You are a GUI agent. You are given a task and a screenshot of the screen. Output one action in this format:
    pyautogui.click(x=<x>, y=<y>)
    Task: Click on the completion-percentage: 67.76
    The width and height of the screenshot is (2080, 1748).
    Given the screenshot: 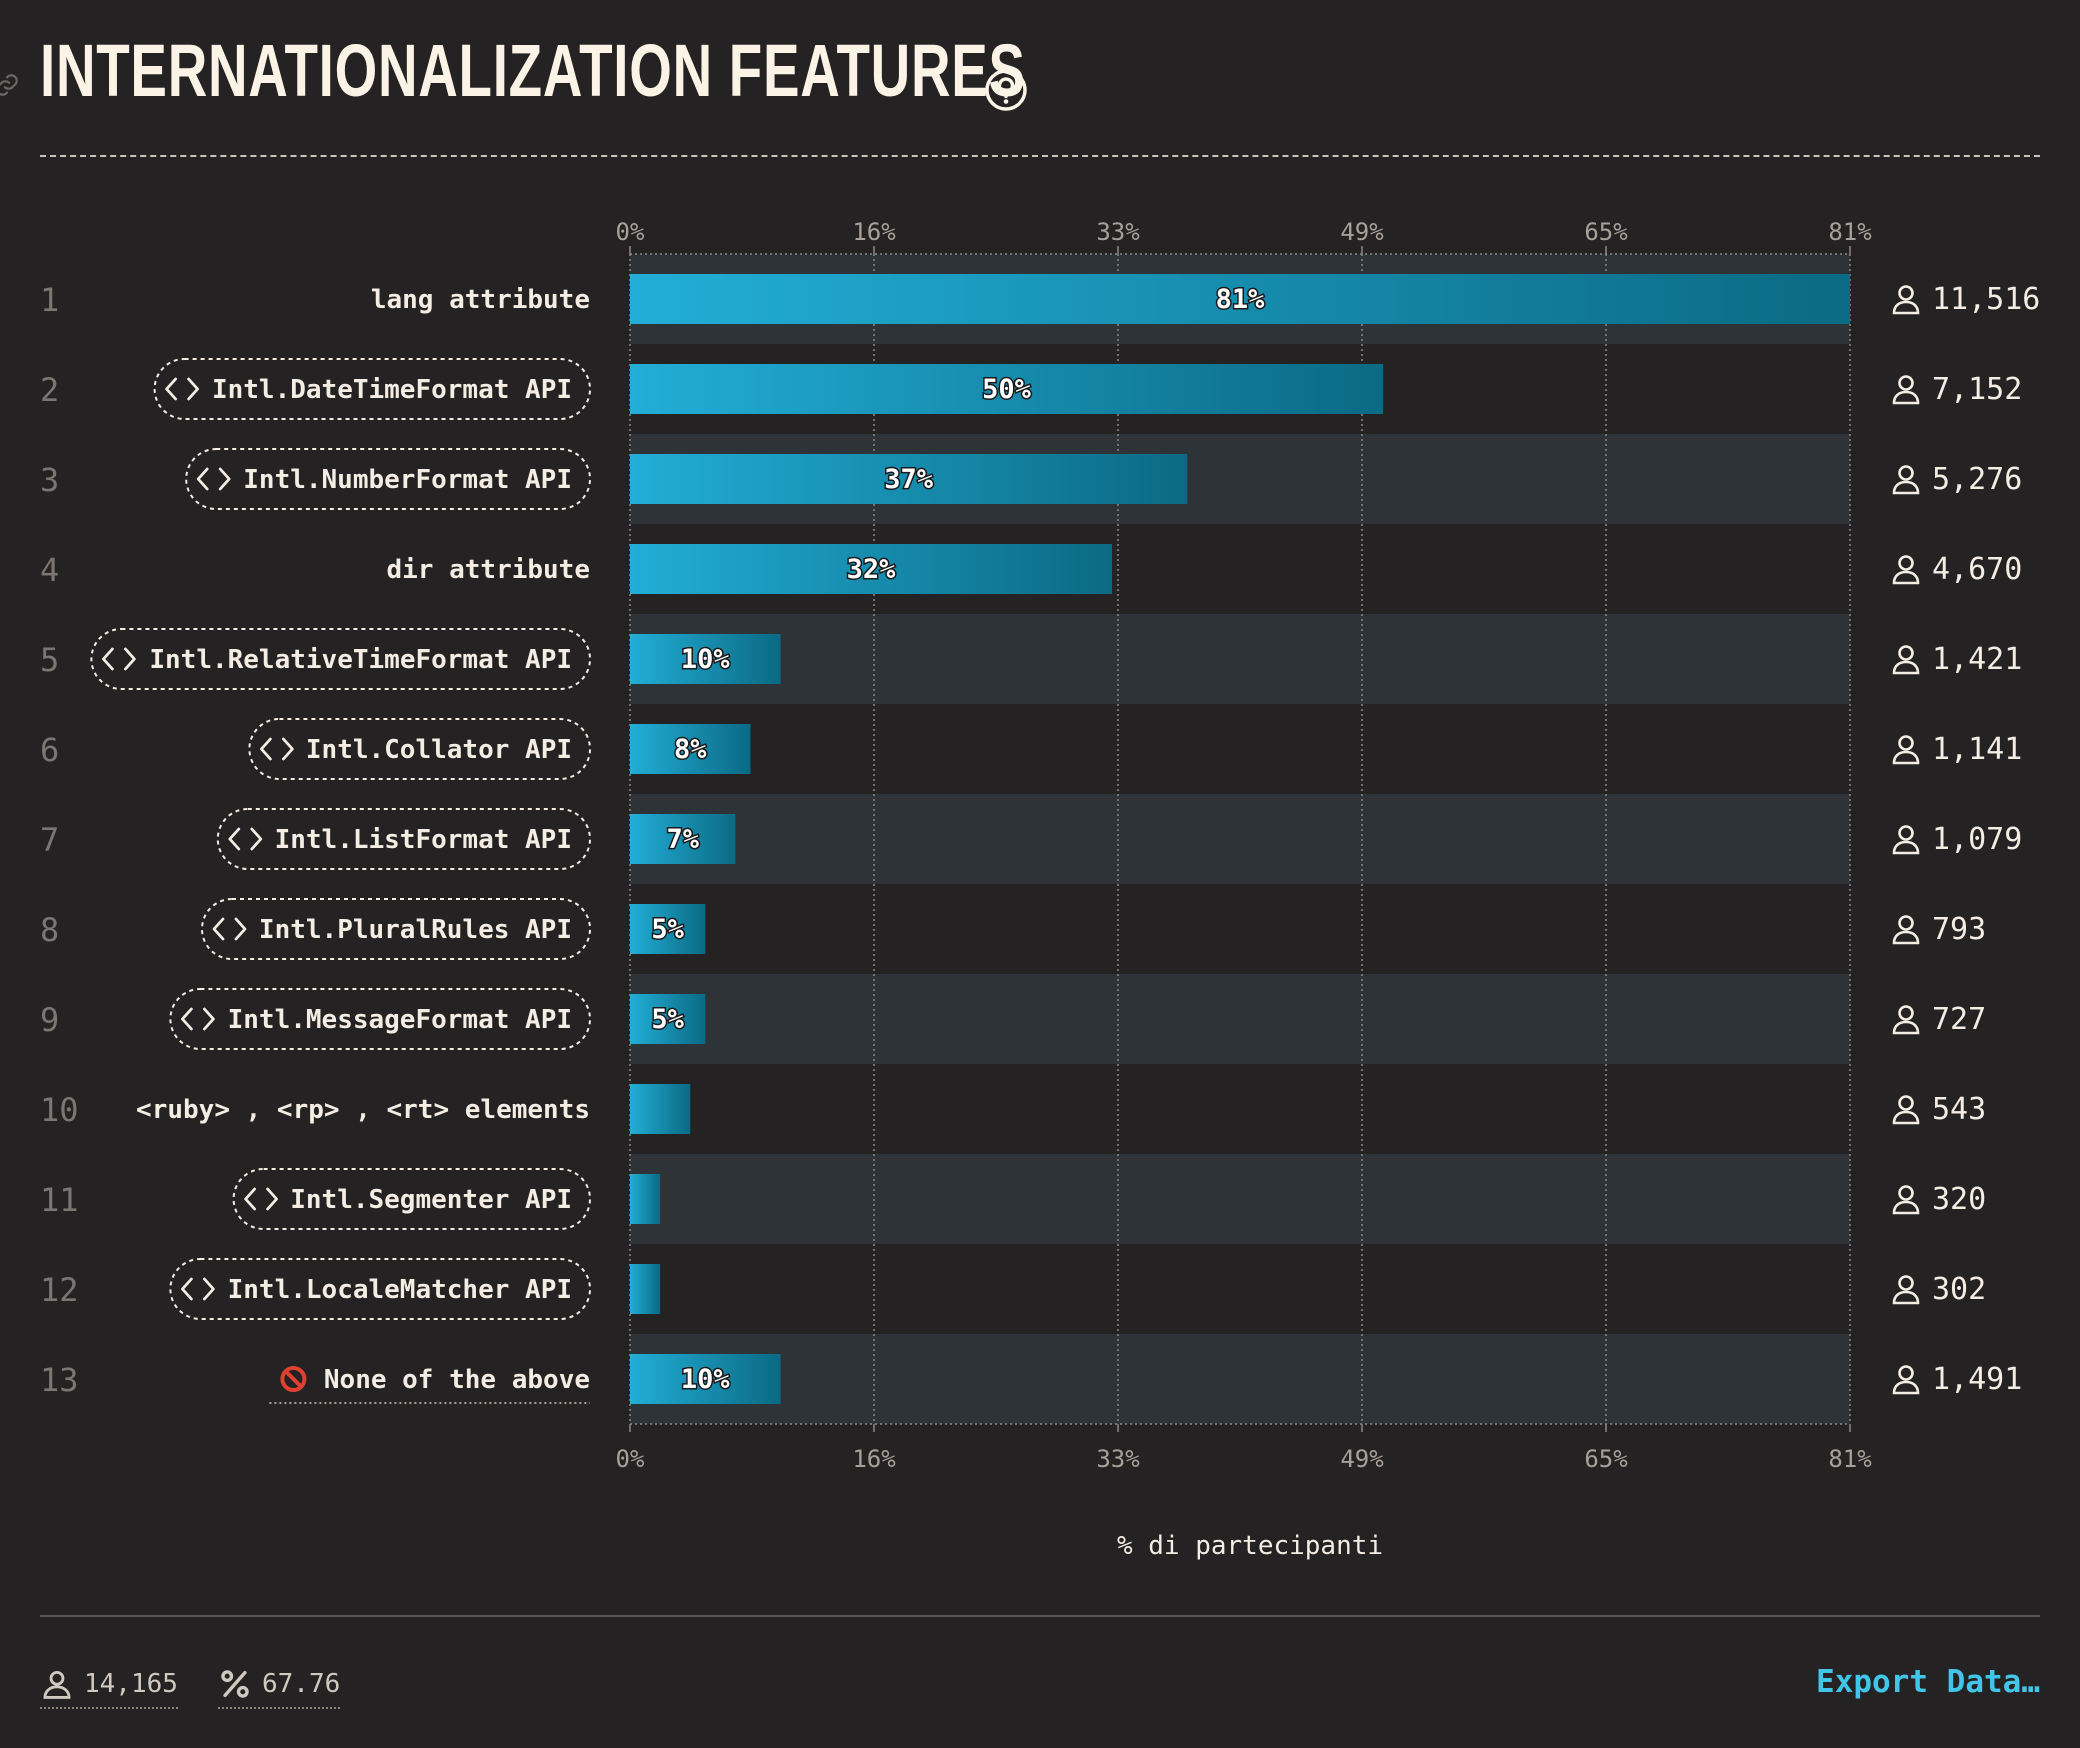 What is the action you would take?
    pyautogui.click(x=279, y=1686)
    